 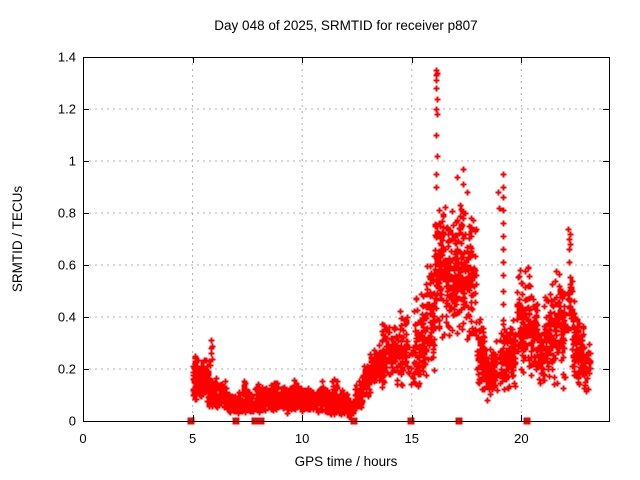 I want to click on x-axis-label: GPS time / hours, so click(x=346, y=461).